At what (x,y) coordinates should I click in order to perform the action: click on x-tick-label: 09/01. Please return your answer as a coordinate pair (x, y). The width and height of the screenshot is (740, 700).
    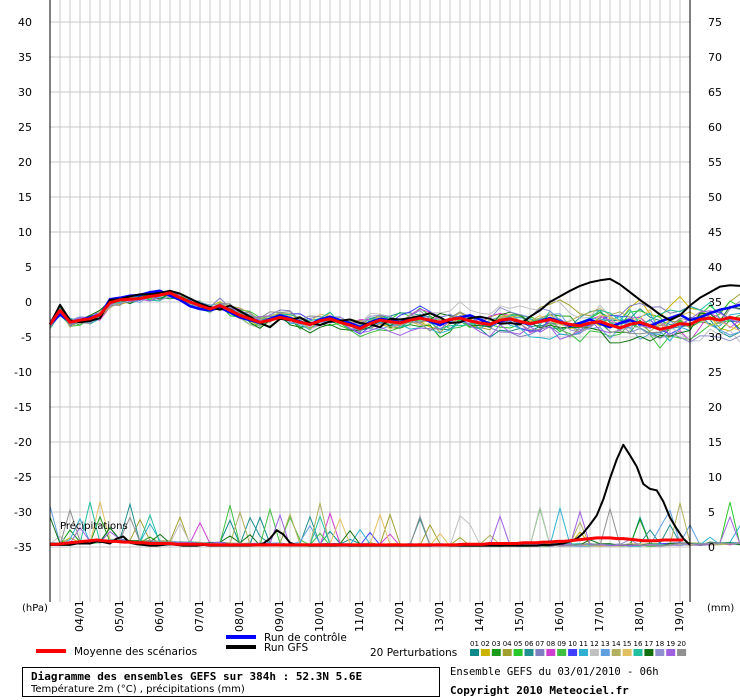
    Looking at the image, I should click on (279, 616).